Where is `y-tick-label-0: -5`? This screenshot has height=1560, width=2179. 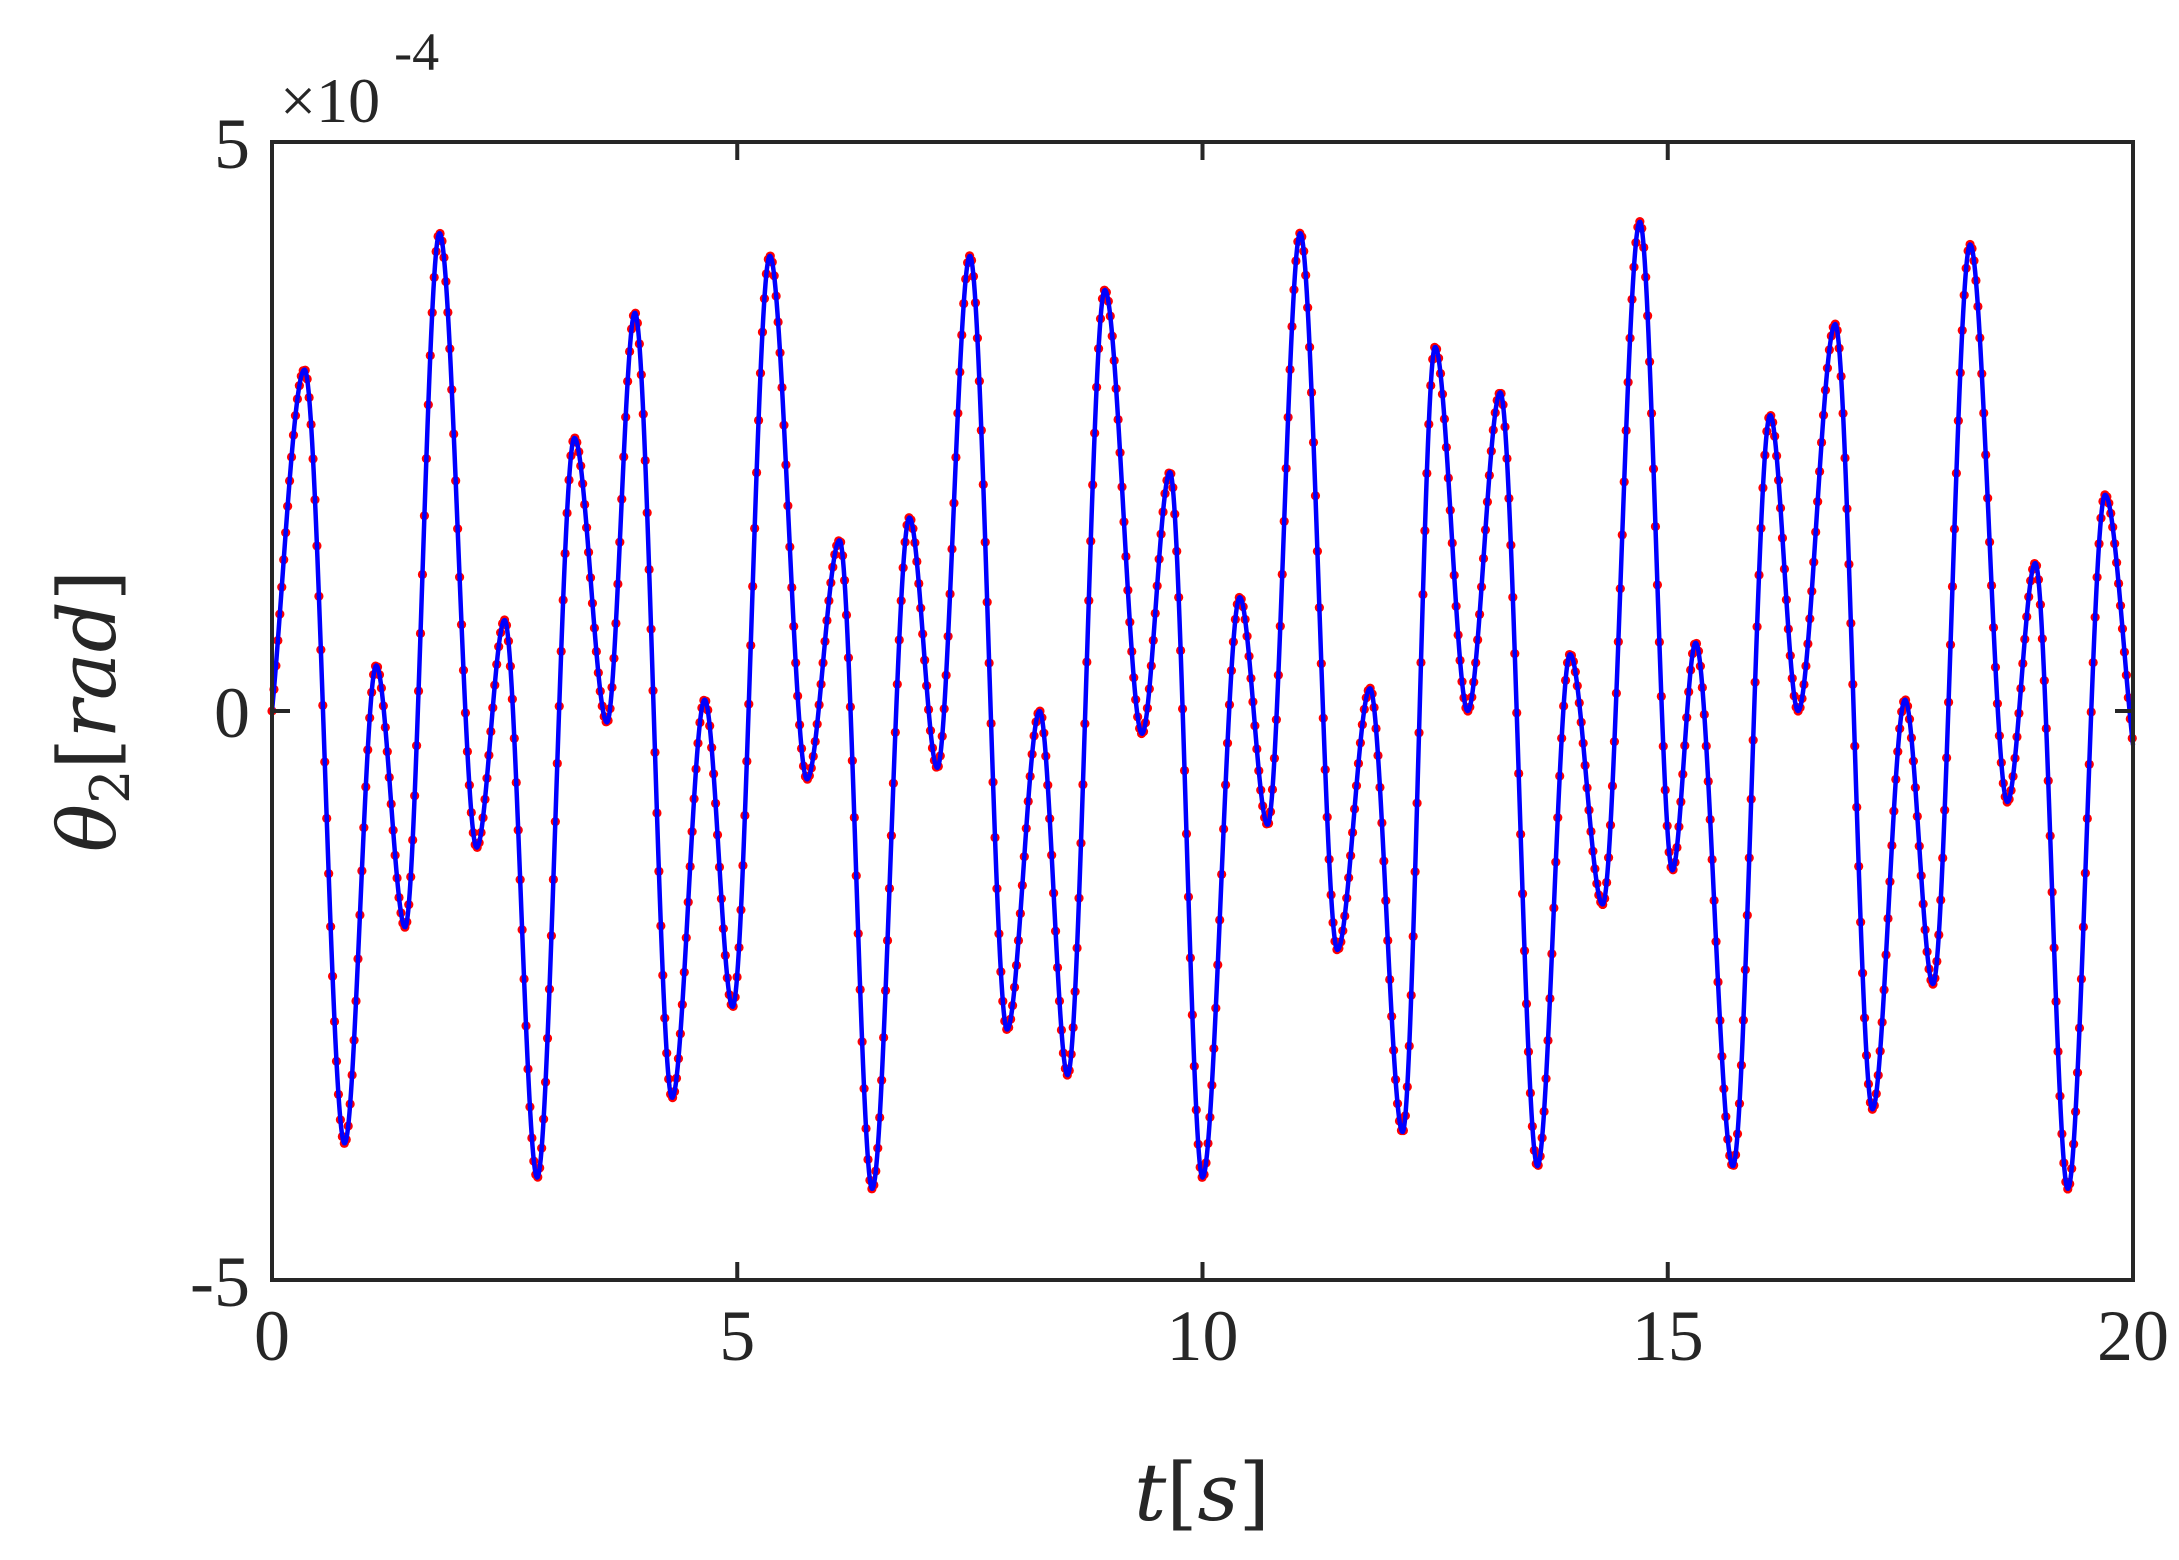
y-tick-label-0: -5 is located at coordinates (220, 1282).